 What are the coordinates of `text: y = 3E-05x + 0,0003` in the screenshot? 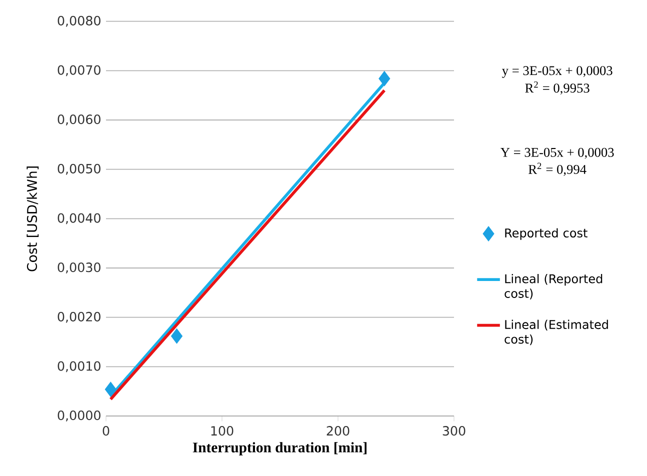 It's located at (557, 72).